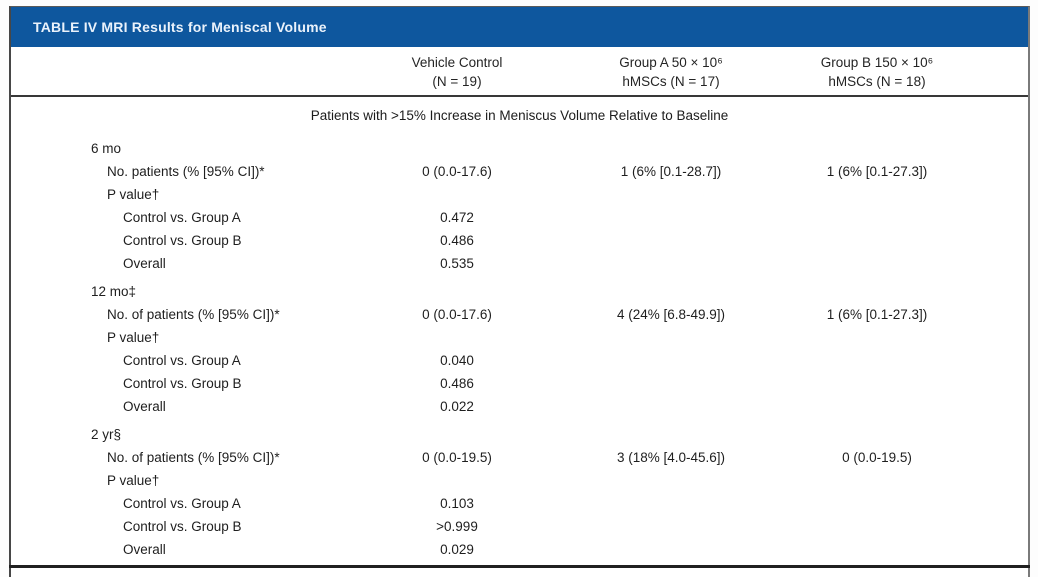 This screenshot has width=1038, height=577. What do you see at coordinates (457, 549) in the screenshot?
I see `cell-value: 0.029` at bounding box center [457, 549].